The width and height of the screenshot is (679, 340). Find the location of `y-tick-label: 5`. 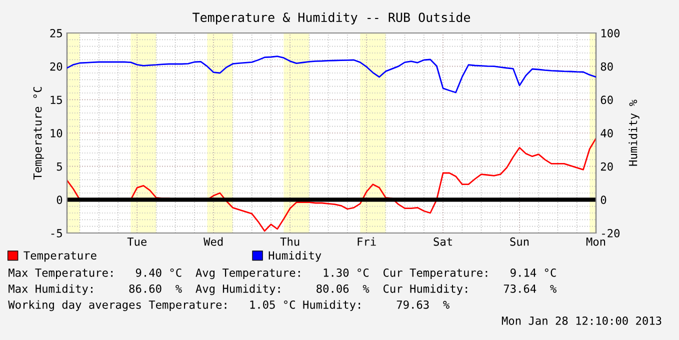

y-tick-label: 5 is located at coordinates (59, 166).